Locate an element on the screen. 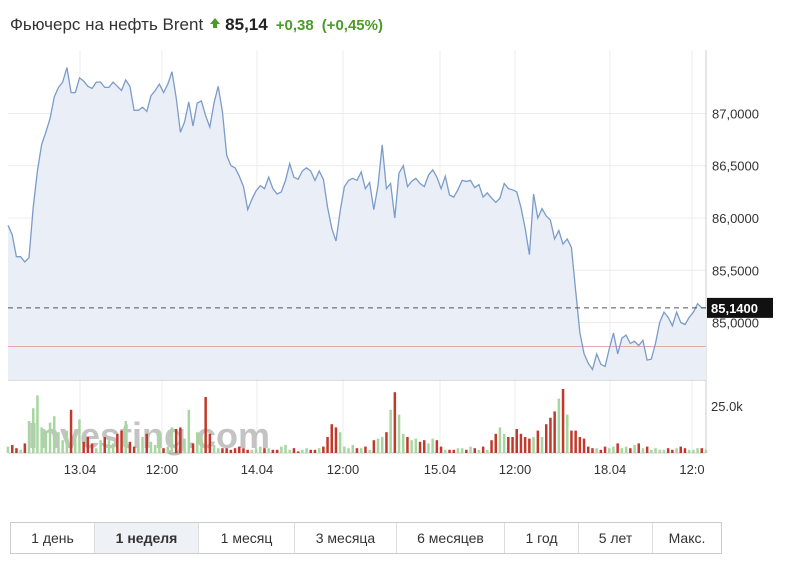 The width and height of the screenshot is (788, 561). period-tab: 1 год is located at coordinates (542, 538).